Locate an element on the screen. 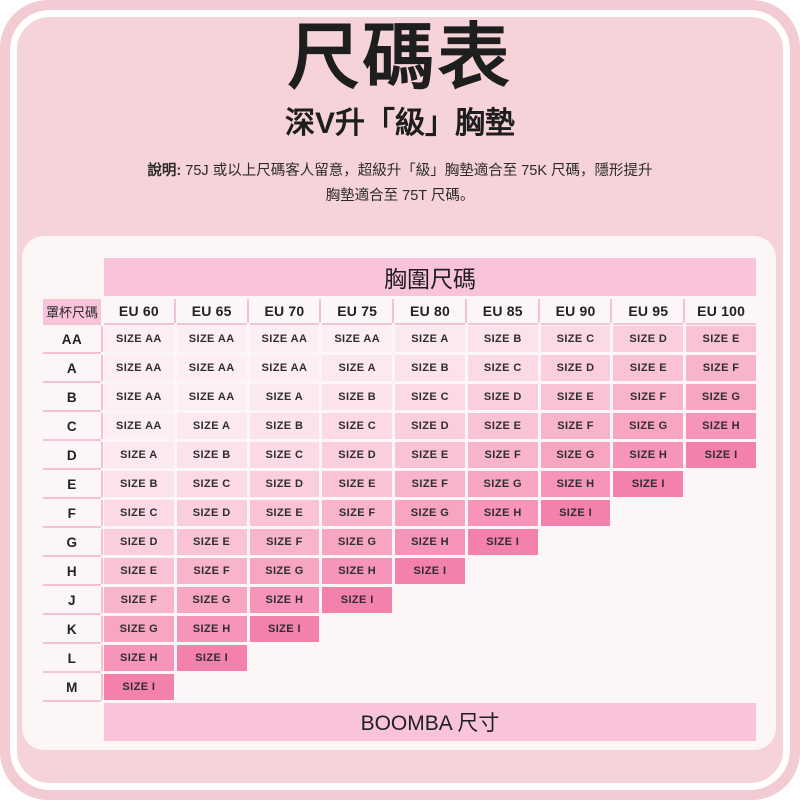 This screenshot has height=800, width=800. eu-column-header: EU 85 is located at coordinates (503, 311).